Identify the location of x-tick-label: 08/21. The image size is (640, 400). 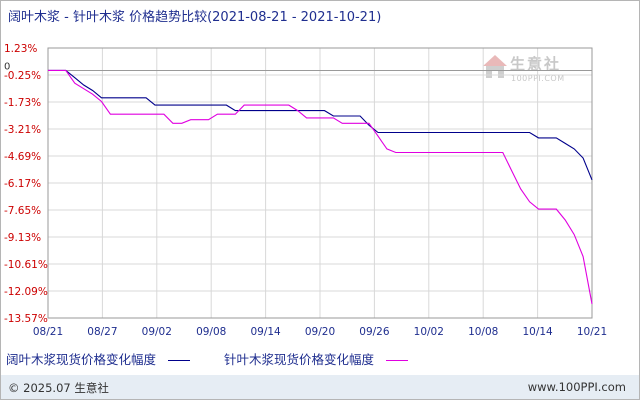
(48, 332).